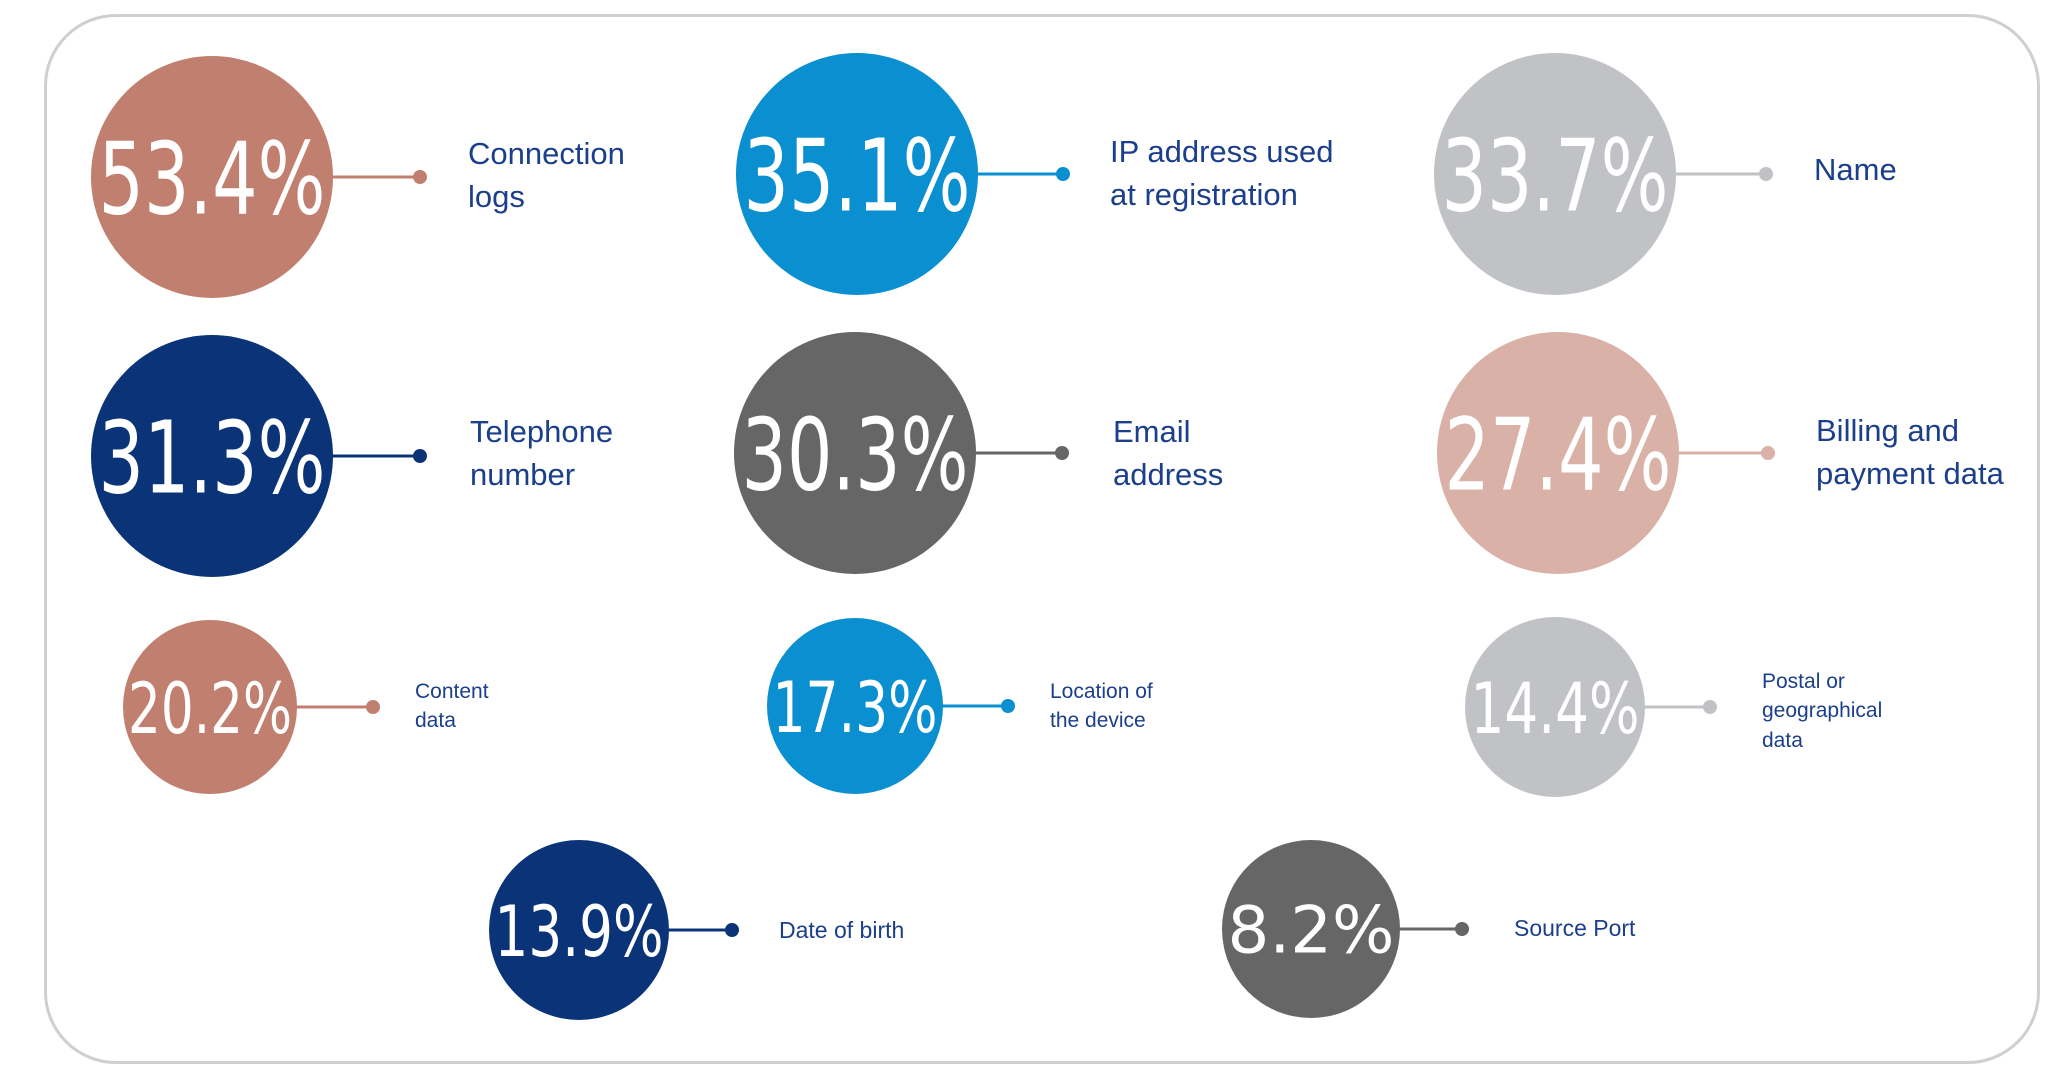 This screenshot has height=1088, width=2052. Describe the element at coordinates (1168, 453) in the screenshot. I see `category-label-email-address: Email address` at that location.